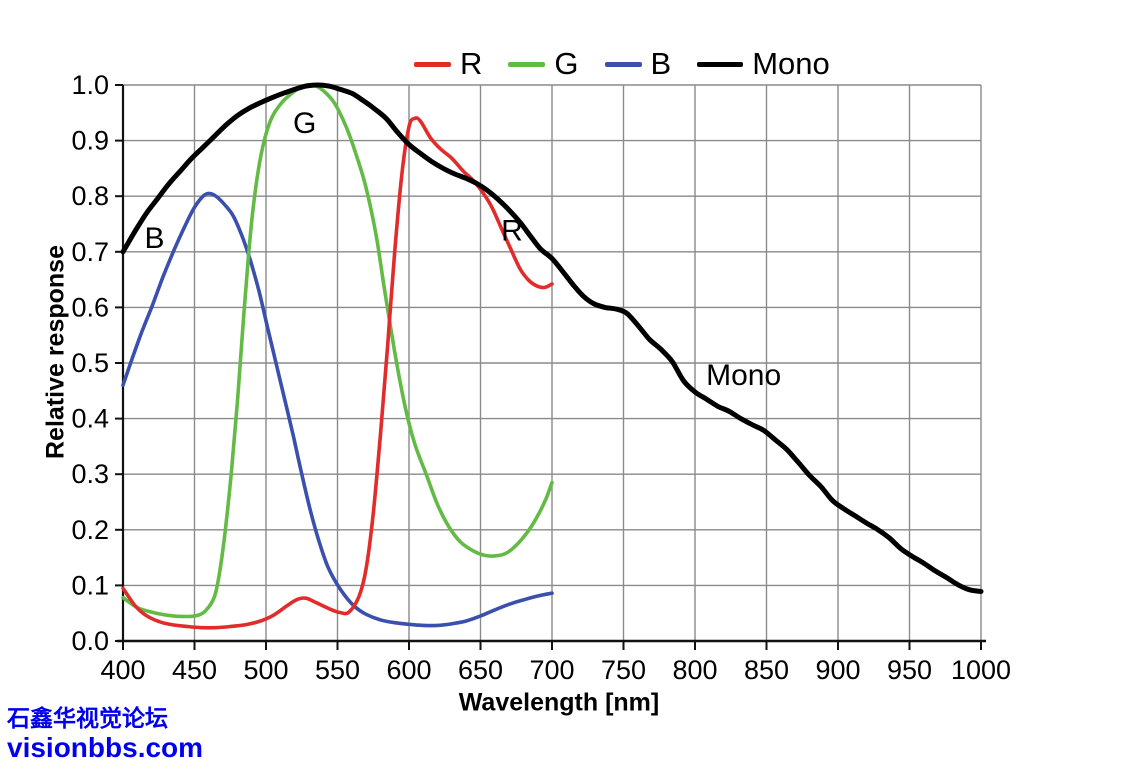 Image resolution: width=1122 pixels, height=770 pixels. Describe the element at coordinates (90, 363) in the screenshot. I see `y-tick-label: 0.5` at that location.